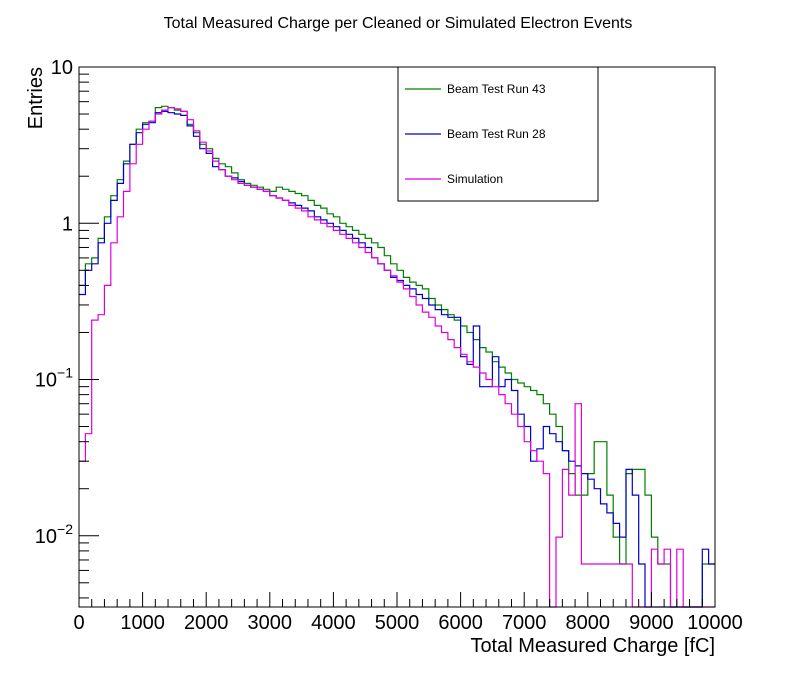 The height and width of the screenshot is (674, 796). What do you see at coordinates (715, 623) in the screenshot?
I see `x-tick-label: 10000` at bounding box center [715, 623].